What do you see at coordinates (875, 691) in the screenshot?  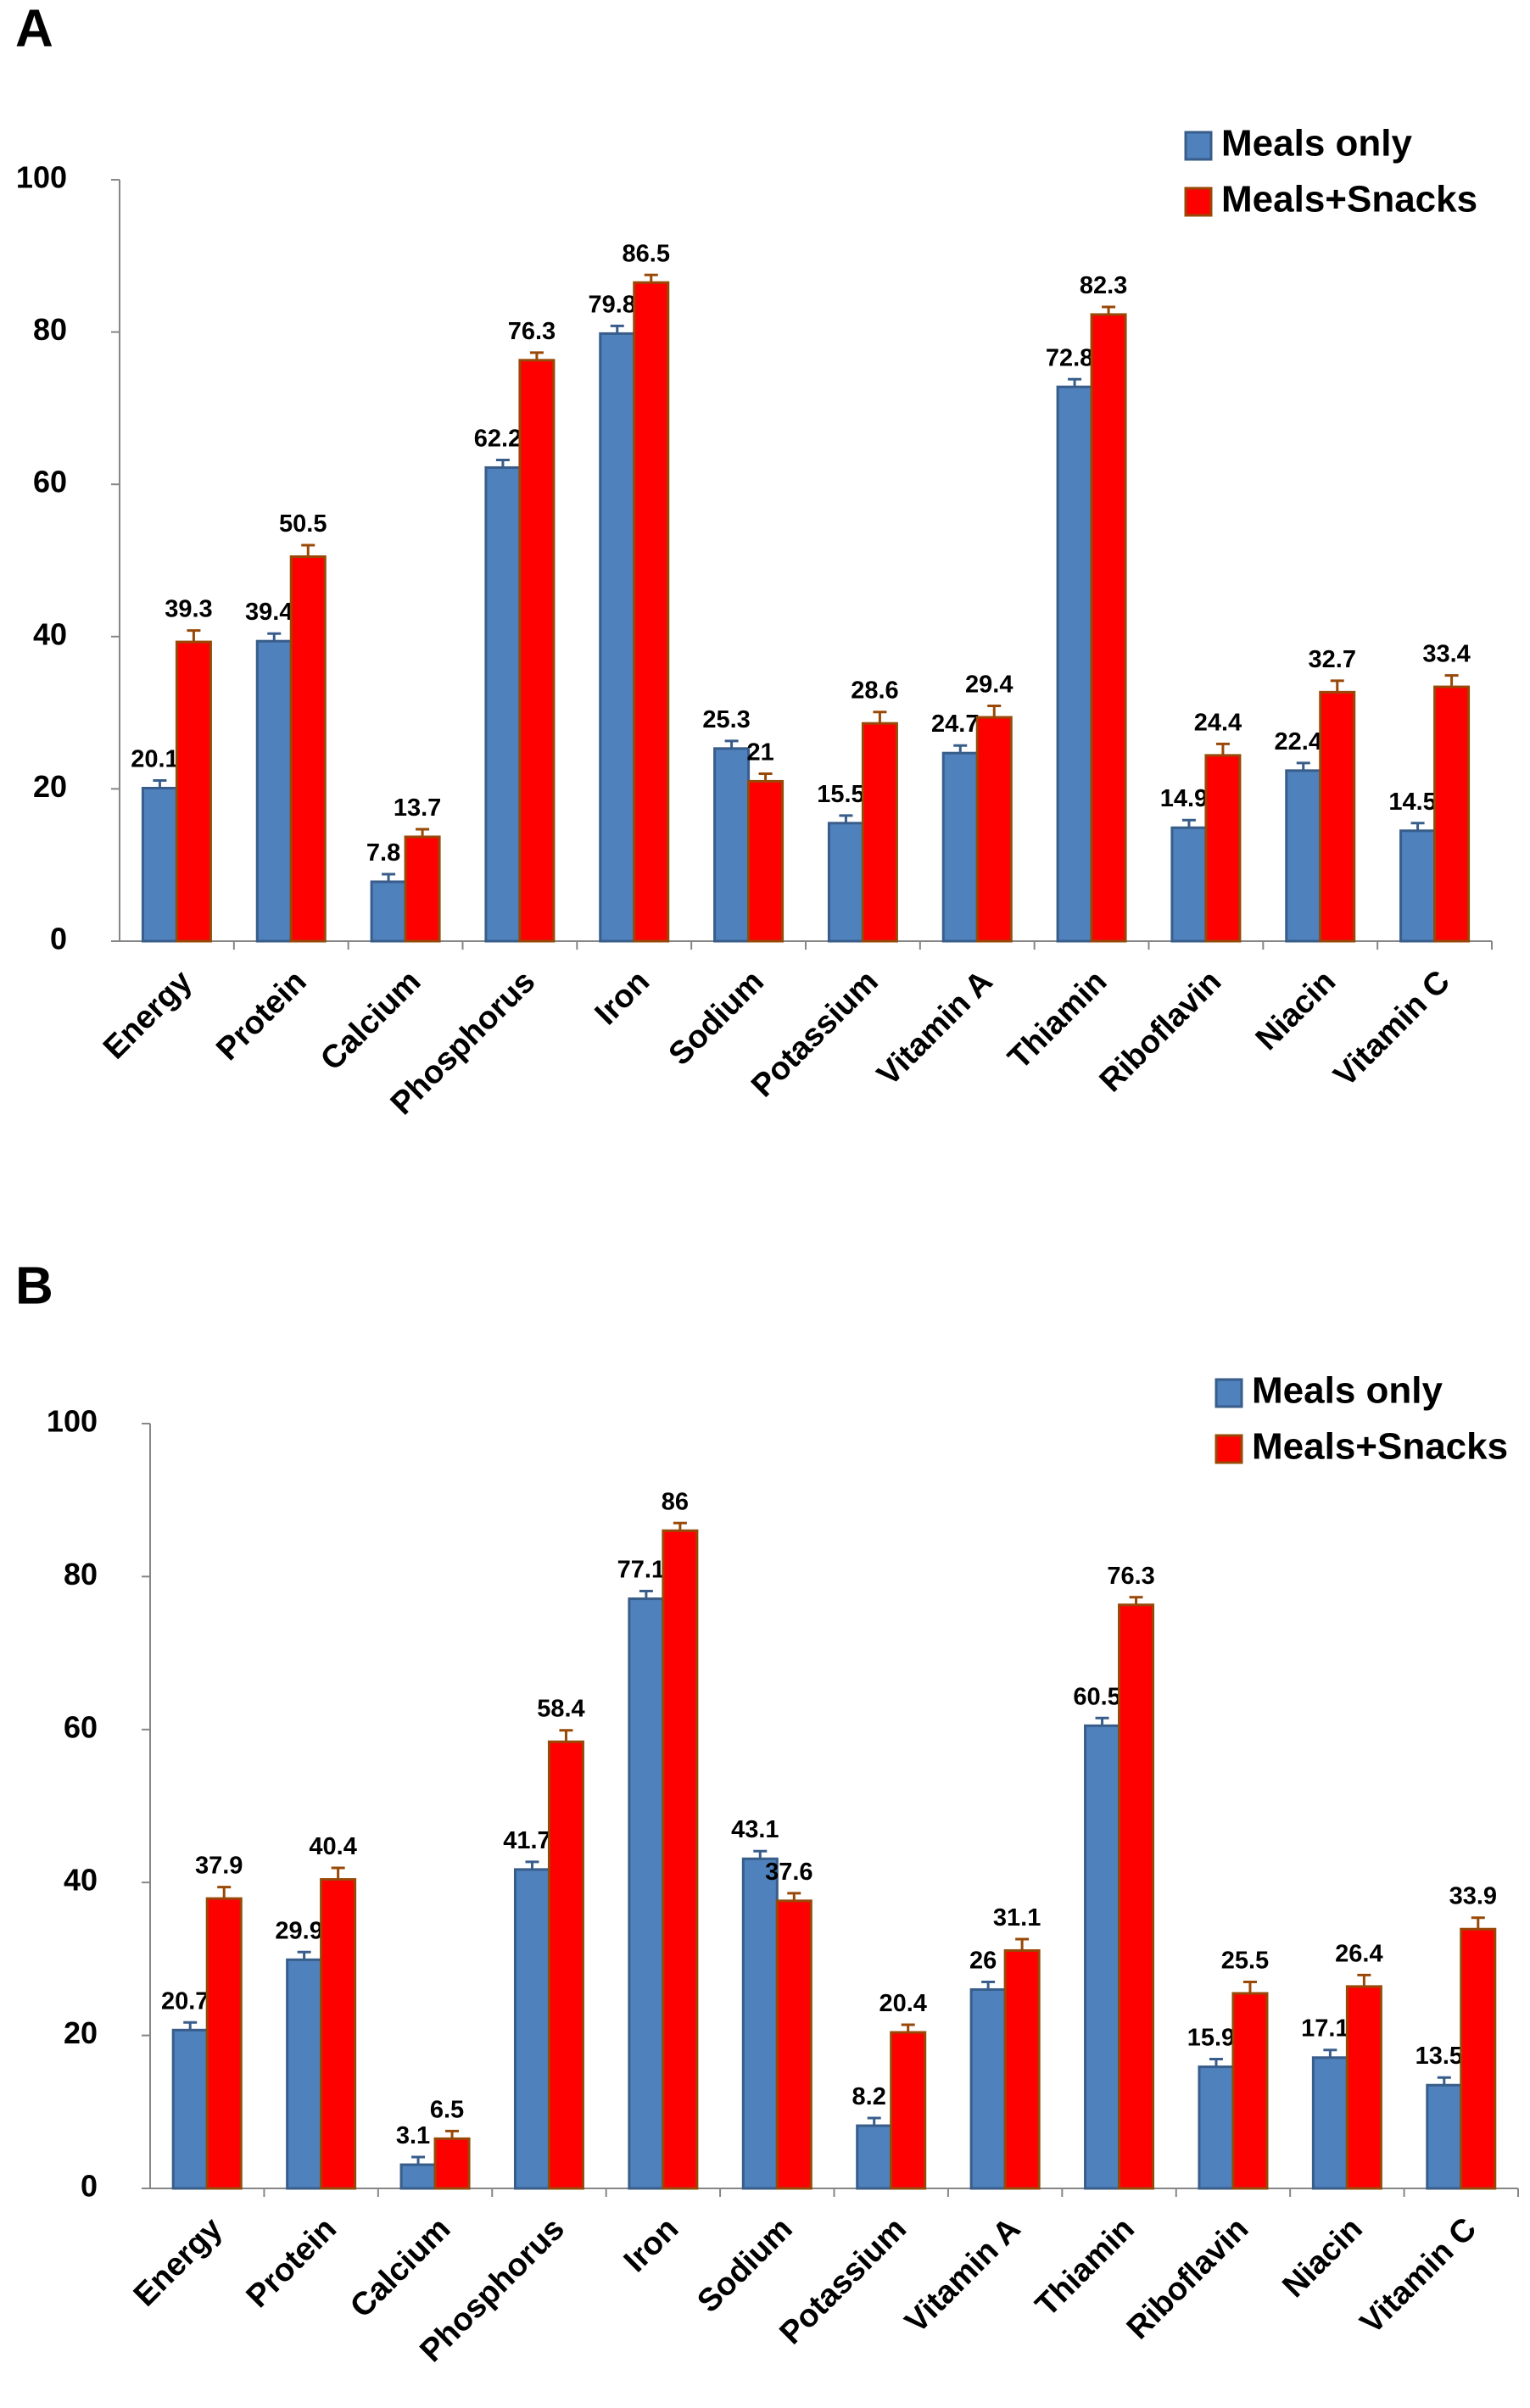 I see `value-label: 28.6` at bounding box center [875, 691].